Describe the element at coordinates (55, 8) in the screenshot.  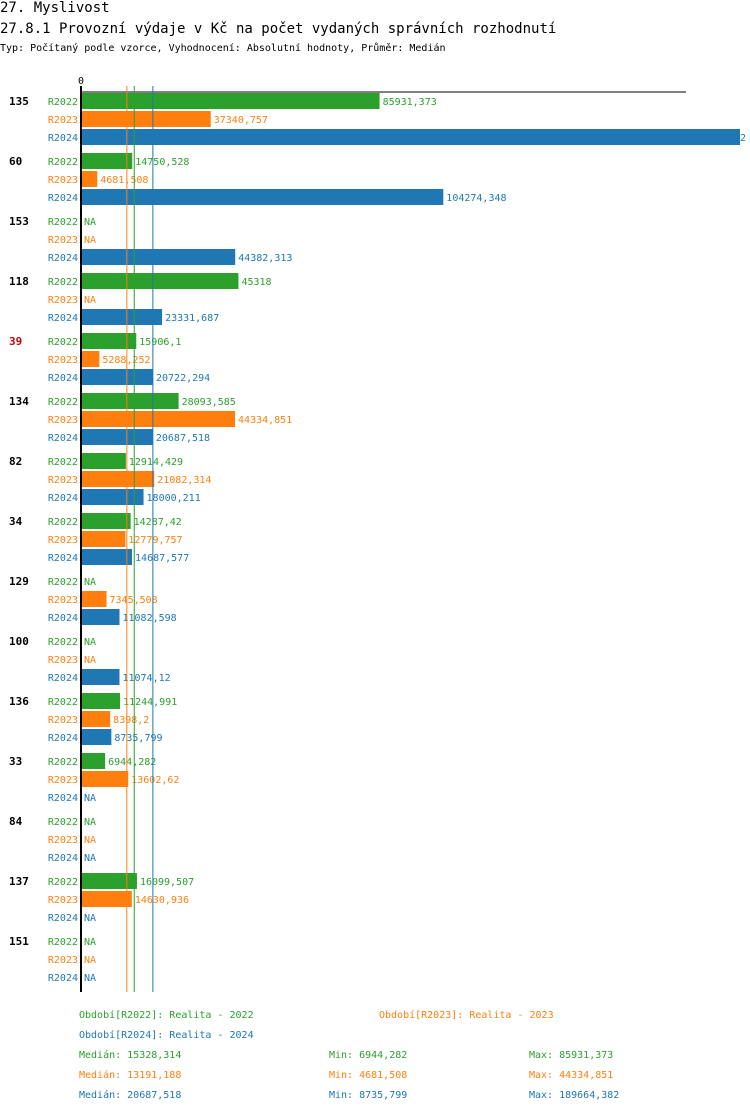
I see `page-title: 27. Myslivost` at that location.